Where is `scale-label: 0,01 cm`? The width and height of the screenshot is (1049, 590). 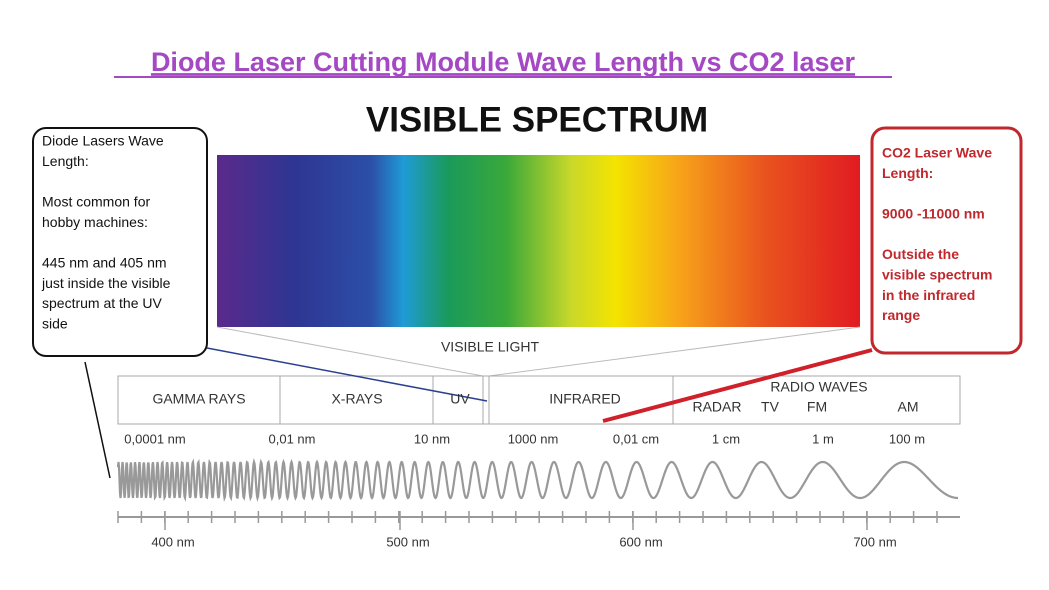 scale-label: 0,01 cm is located at coordinates (636, 438).